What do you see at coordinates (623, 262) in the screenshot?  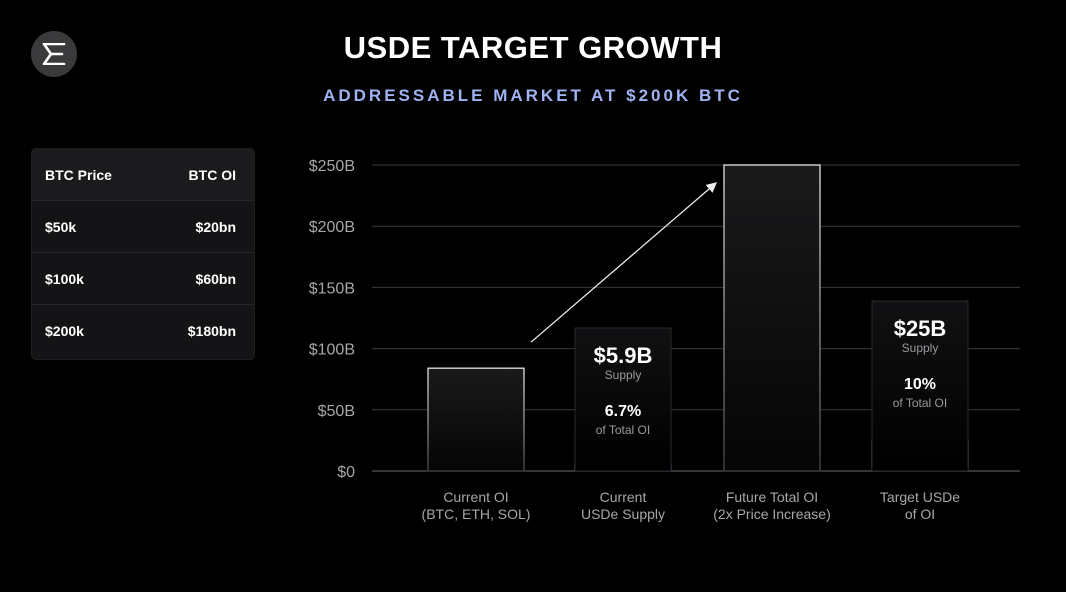 I see `growth-arrow` at bounding box center [623, 262].